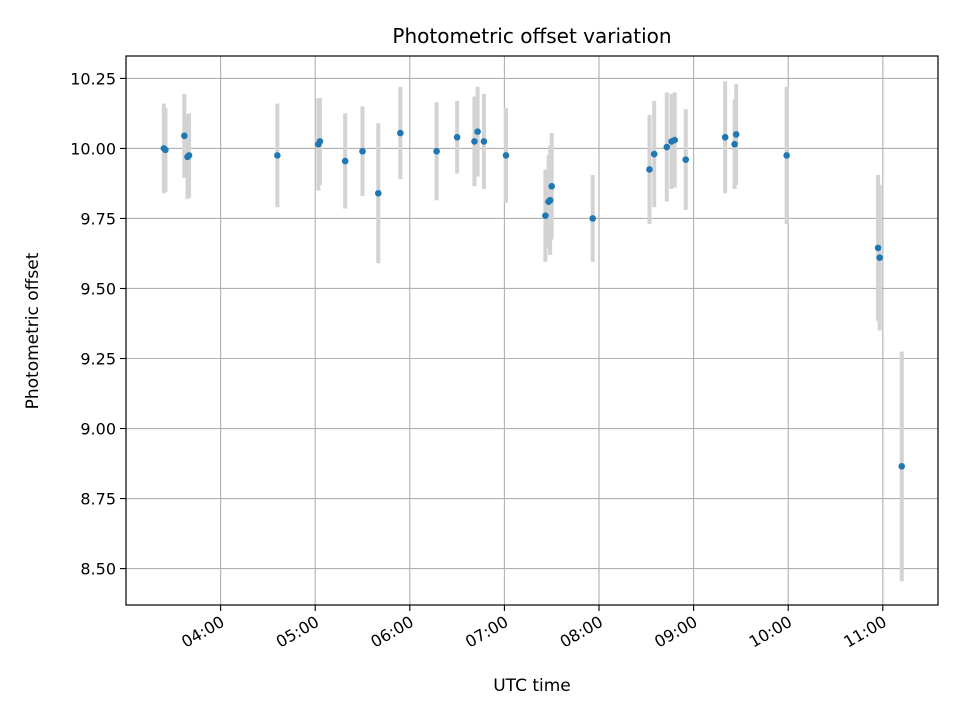 The image size is (960, 720). What do you see at coordinates (98, 359) in the screenshot?
I see `y-tick-label: 9.25` at bounding box center [98, 359].